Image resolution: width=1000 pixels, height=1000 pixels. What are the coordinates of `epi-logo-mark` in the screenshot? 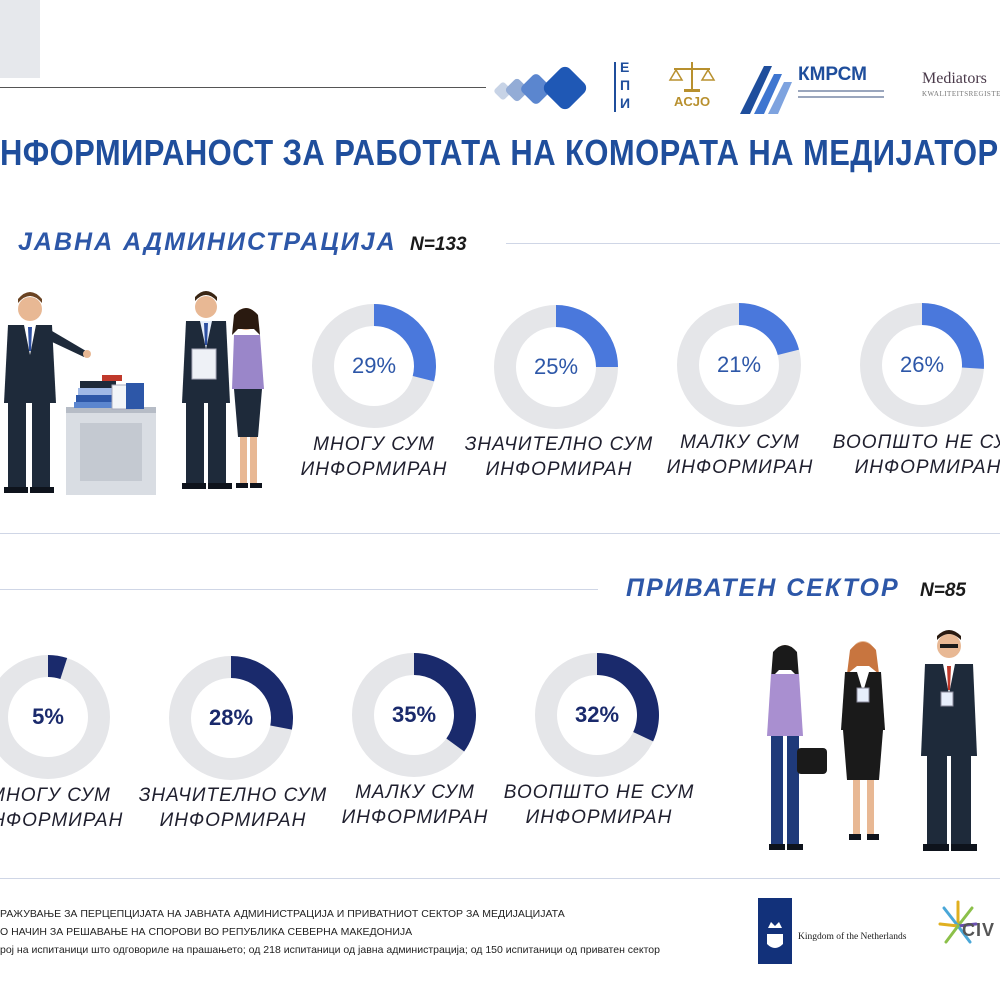 It's located at (555, 87).